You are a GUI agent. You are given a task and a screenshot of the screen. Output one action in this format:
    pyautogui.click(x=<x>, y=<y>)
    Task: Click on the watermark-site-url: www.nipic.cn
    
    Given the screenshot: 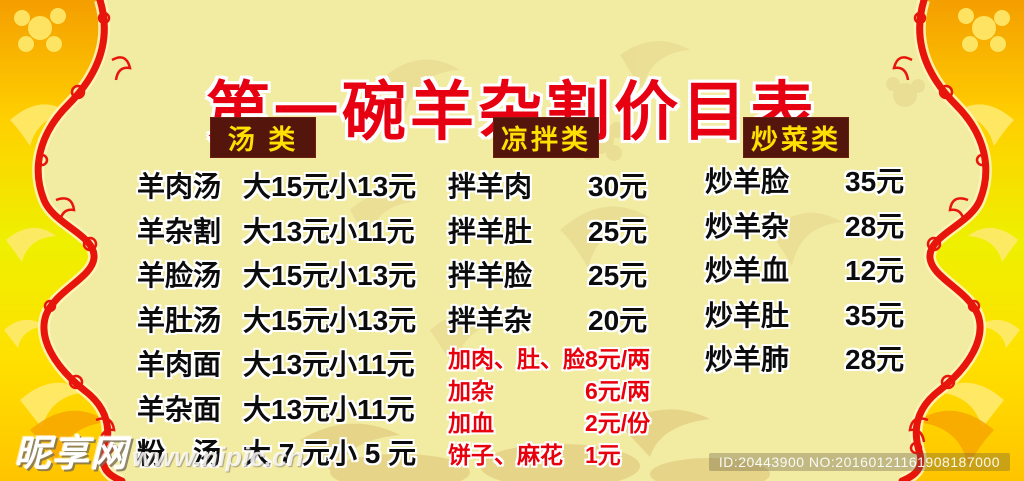 What is the action you would take?
    pyautogui.click(x=218, y=457)
    